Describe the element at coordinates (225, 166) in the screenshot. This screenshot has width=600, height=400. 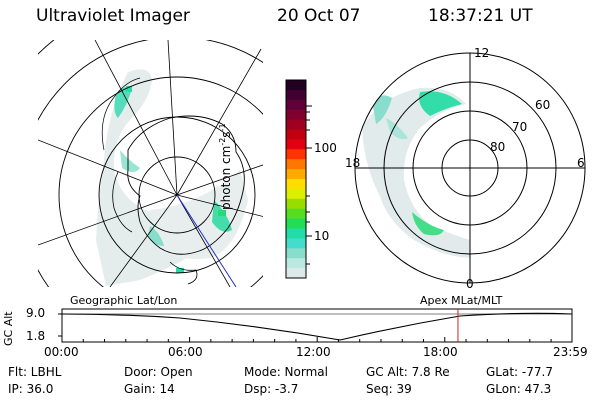
I see `colorbar-axis-label: photon cm-2s-1` at that location.